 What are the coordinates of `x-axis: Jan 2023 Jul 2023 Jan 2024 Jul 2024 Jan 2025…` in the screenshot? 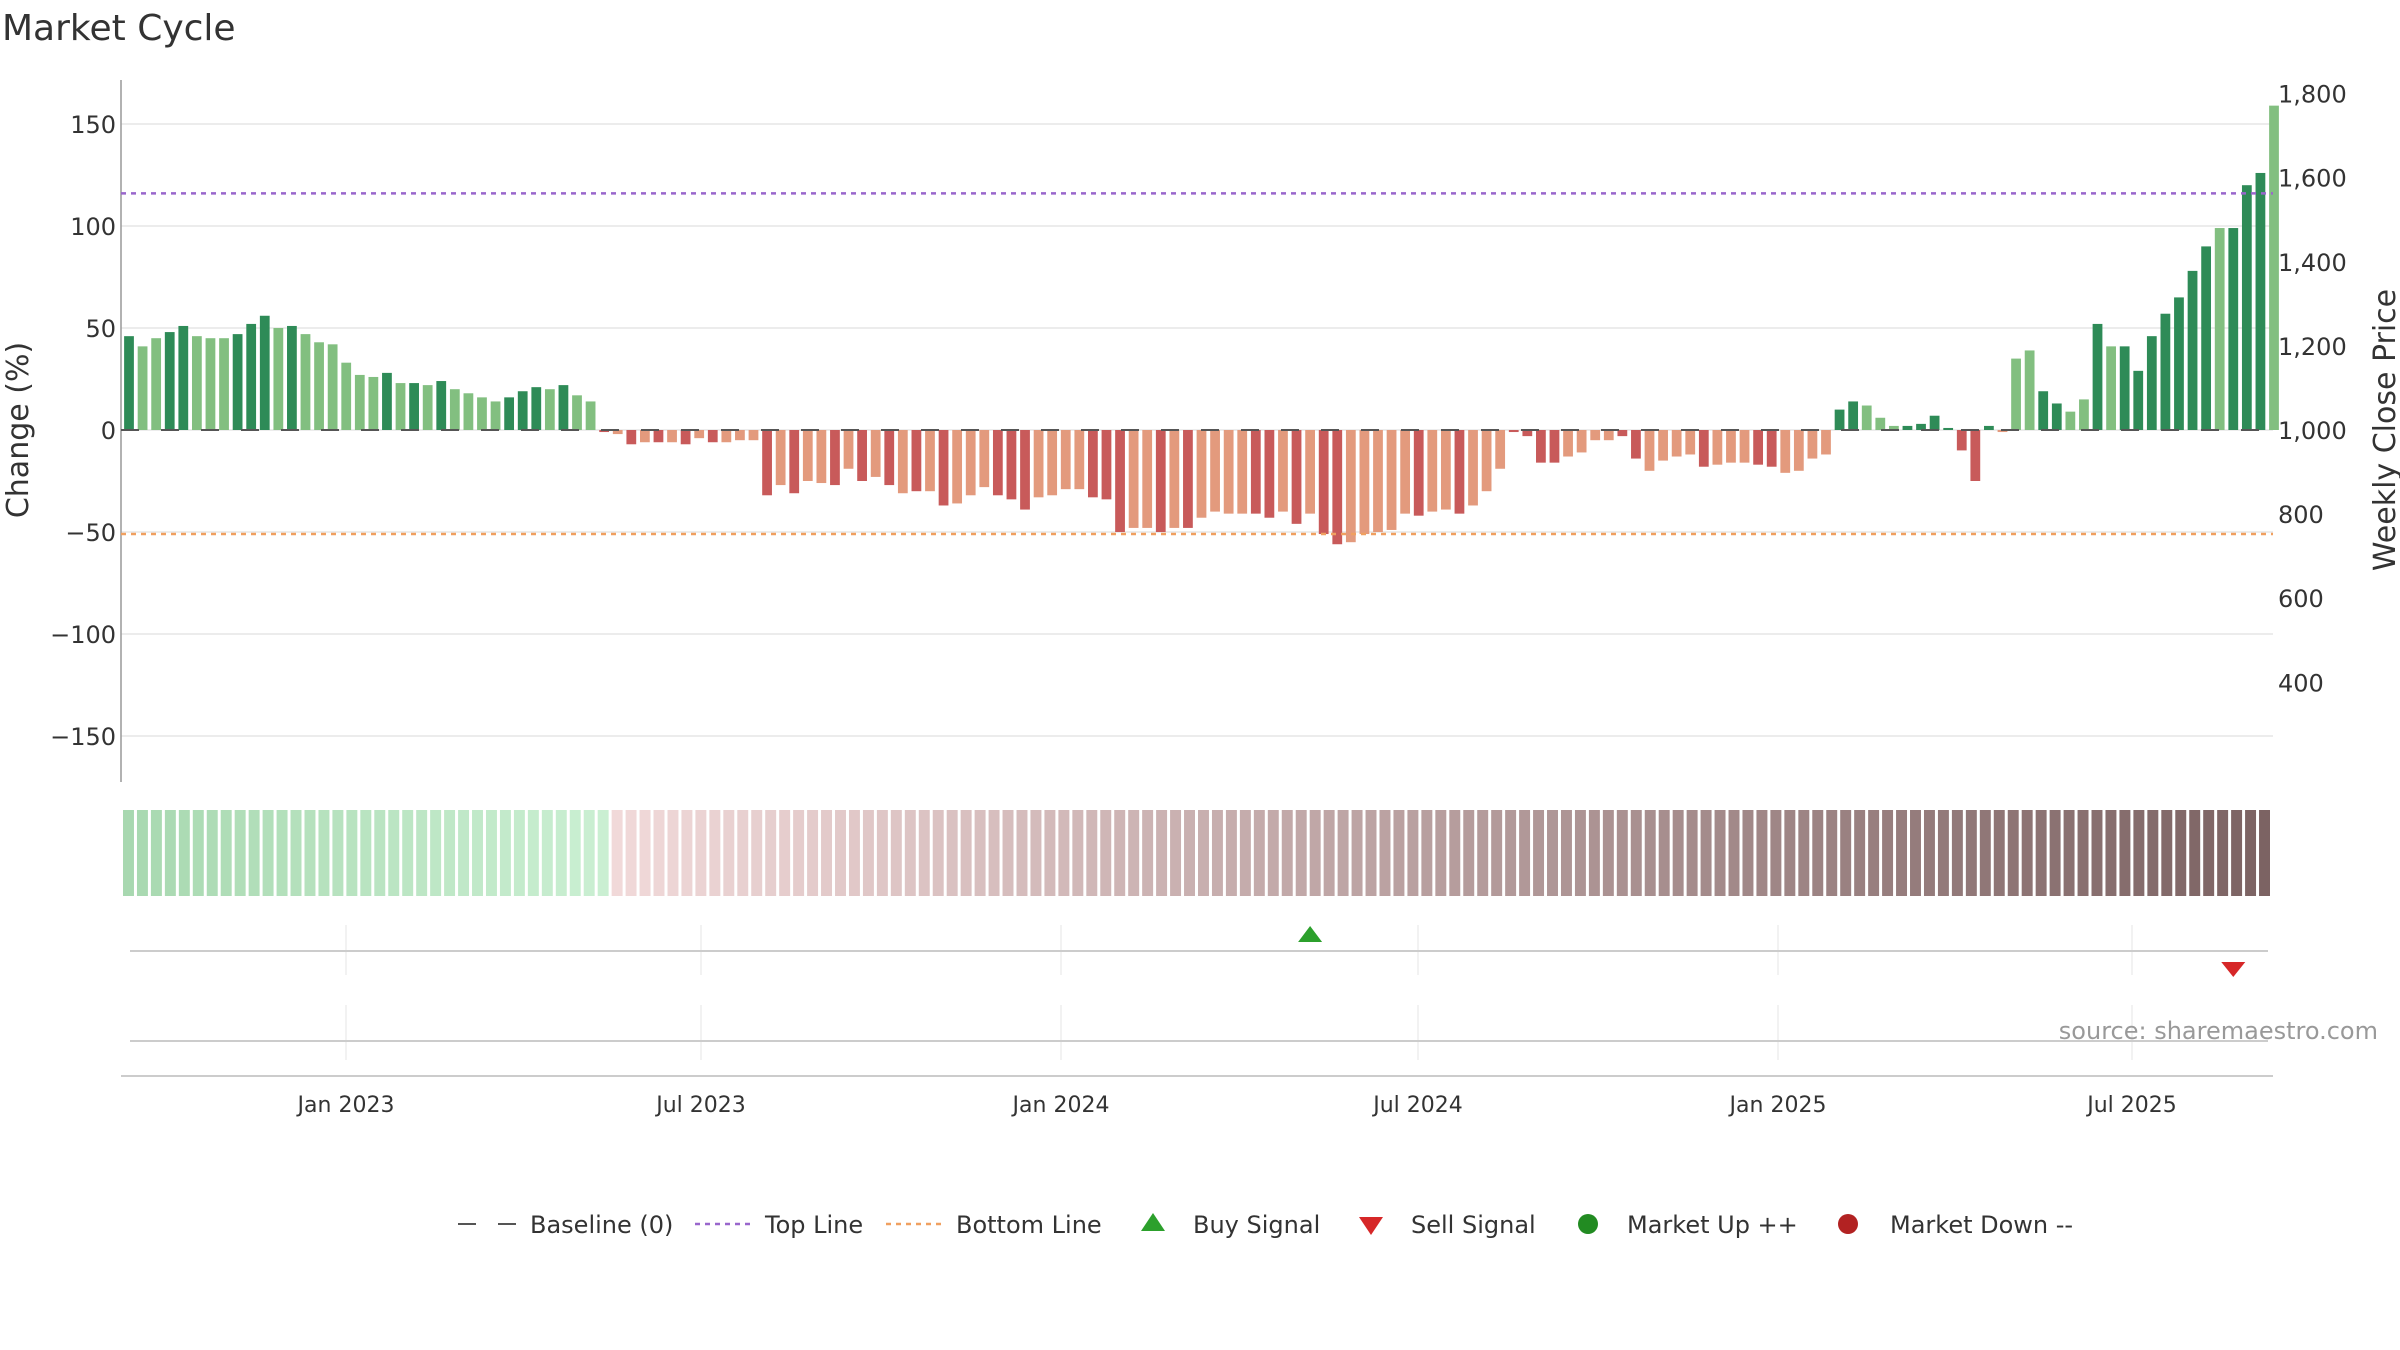 It's located at (1236, 1105).